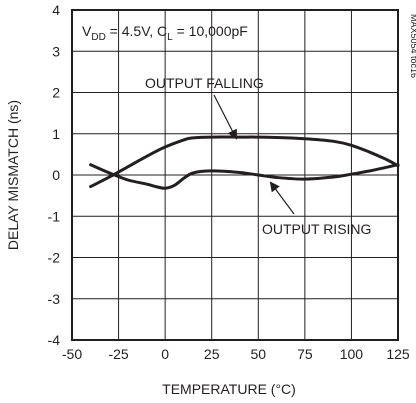 The width and height of the screenshot is (416, 403). What do you see at coordinates (54, 216) in the screenshot?
I see `y-tick-label: -1` at bounding box center [54, 216].